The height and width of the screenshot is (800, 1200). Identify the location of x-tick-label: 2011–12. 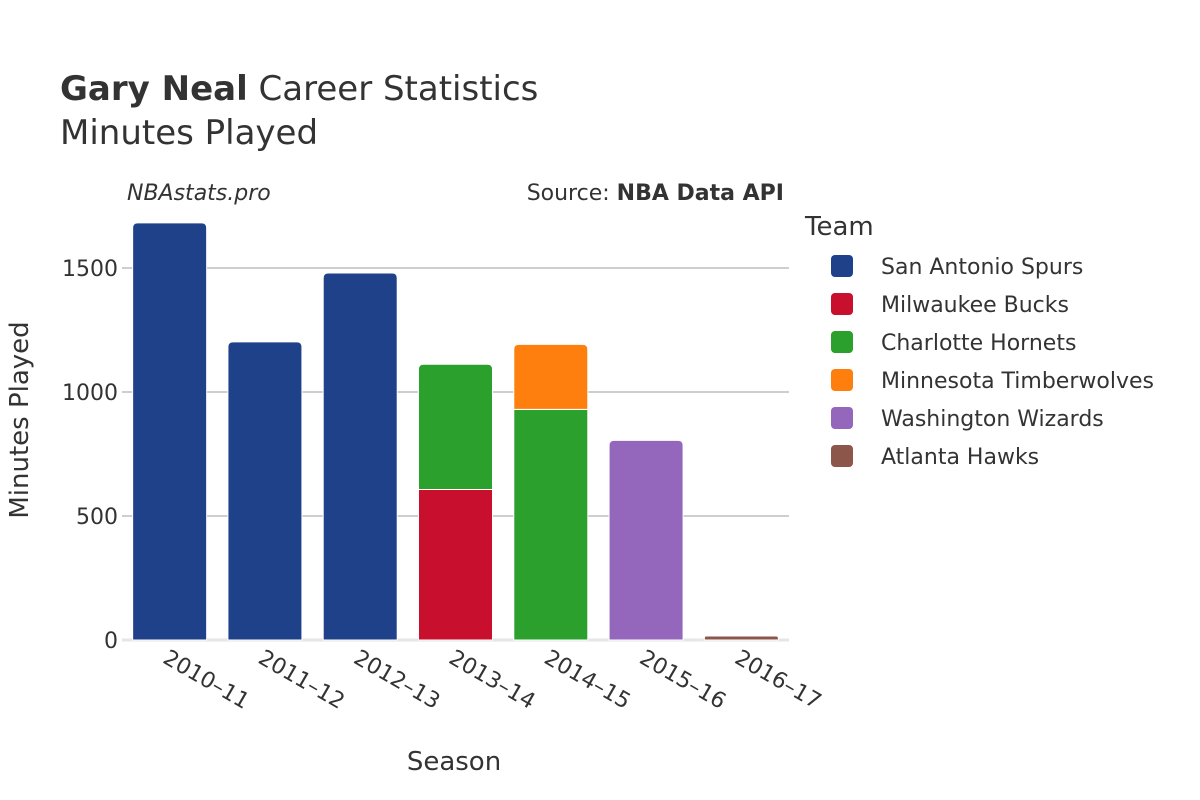
(301, 680).